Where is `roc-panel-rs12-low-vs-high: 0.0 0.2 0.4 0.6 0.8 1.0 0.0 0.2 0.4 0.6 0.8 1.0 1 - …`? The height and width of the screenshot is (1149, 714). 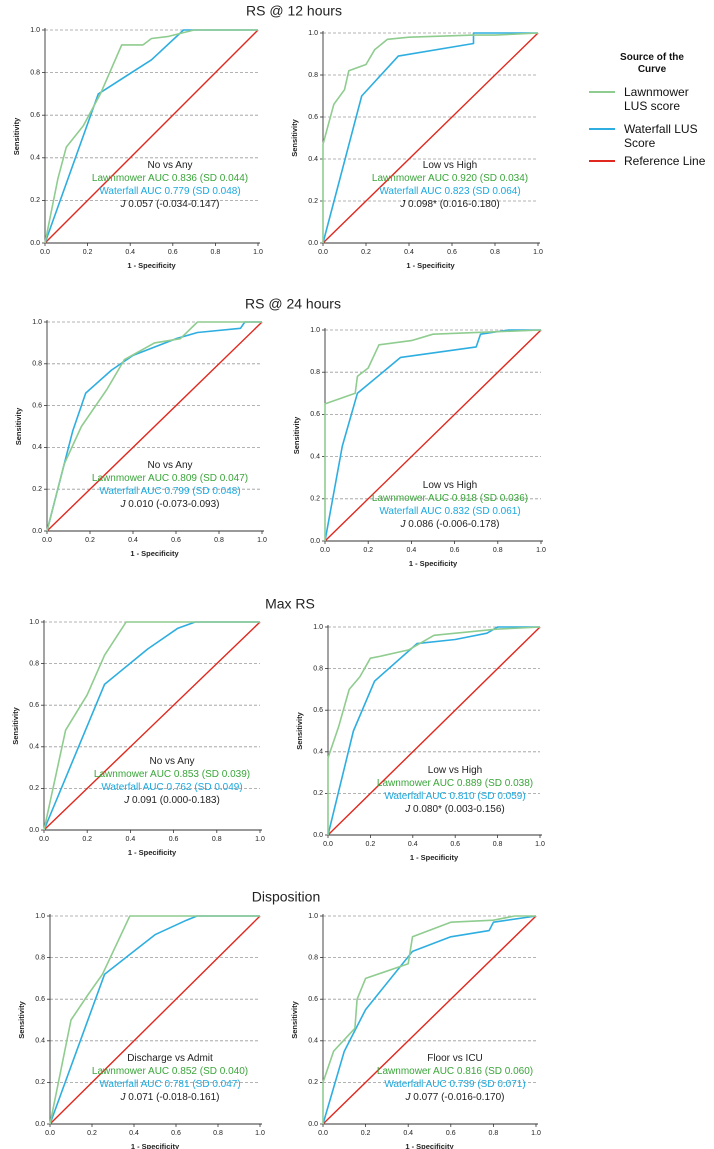 roc-panel-rs12-low-vs-high: 0.0 0.2 0.4 0.6 0.8 1.0 0.0 0.2 0.4 0.6 0.8 1.0 1 - … is located at coordinates (416, 150).